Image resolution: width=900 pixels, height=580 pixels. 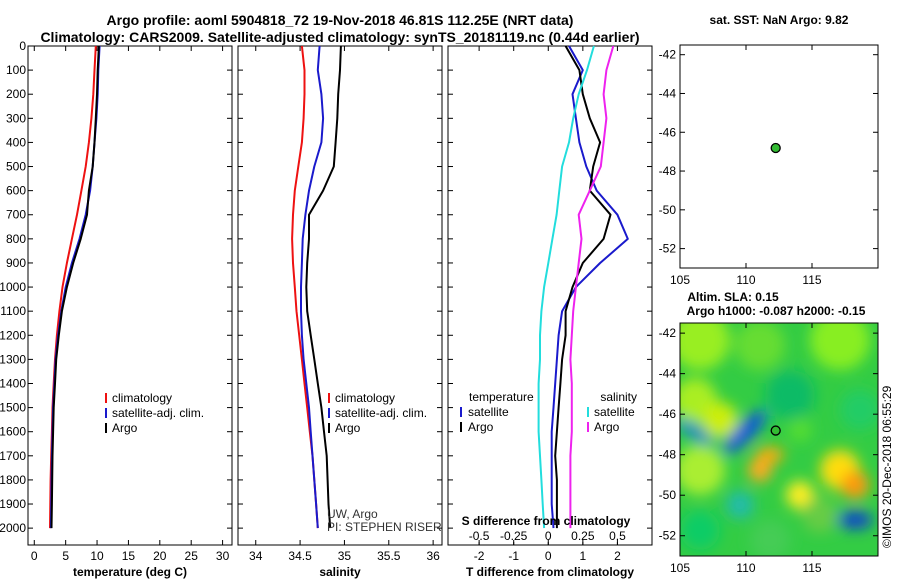 I want to click on sla-title-line1: Altim. SLA: 0.15, so click(x=733, y=297).